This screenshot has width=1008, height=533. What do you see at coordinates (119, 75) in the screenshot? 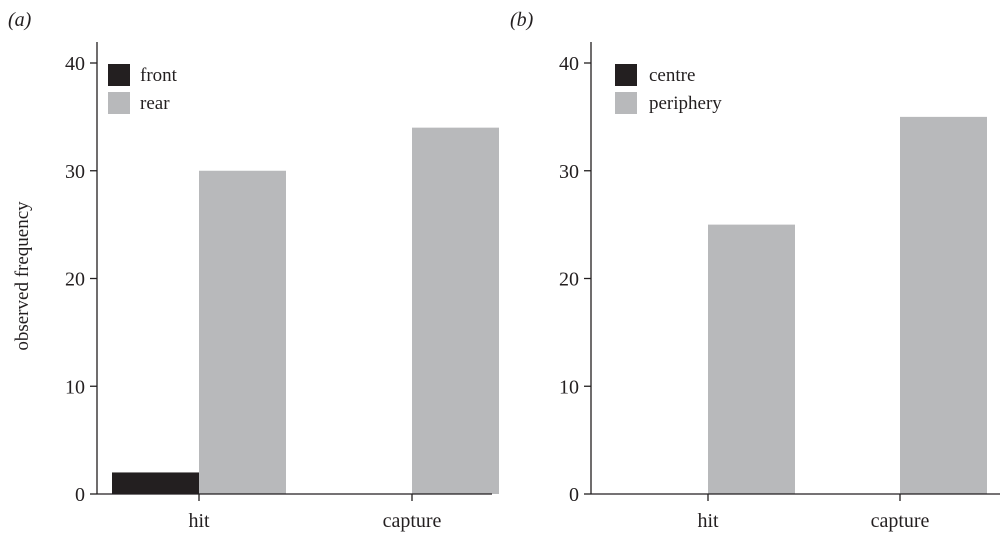
I see `legend-swatch-front` at bounding box center [119, 75].